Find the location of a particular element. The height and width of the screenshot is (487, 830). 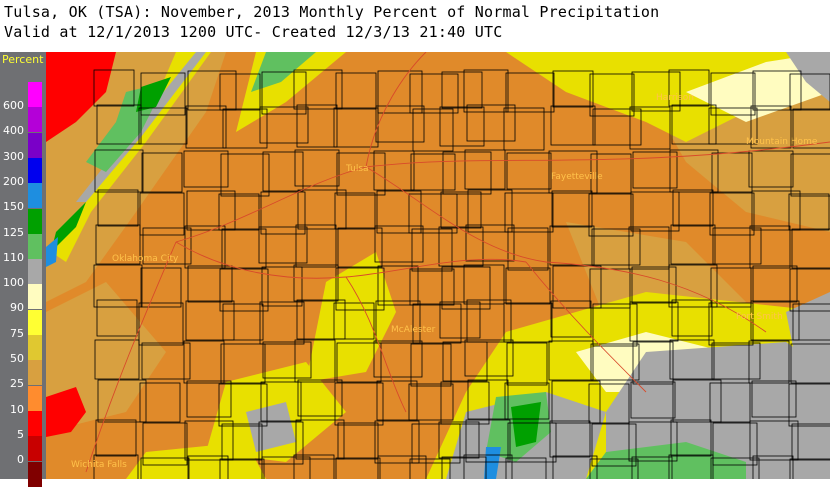

field-green-west is located at coordinates (68, 227).